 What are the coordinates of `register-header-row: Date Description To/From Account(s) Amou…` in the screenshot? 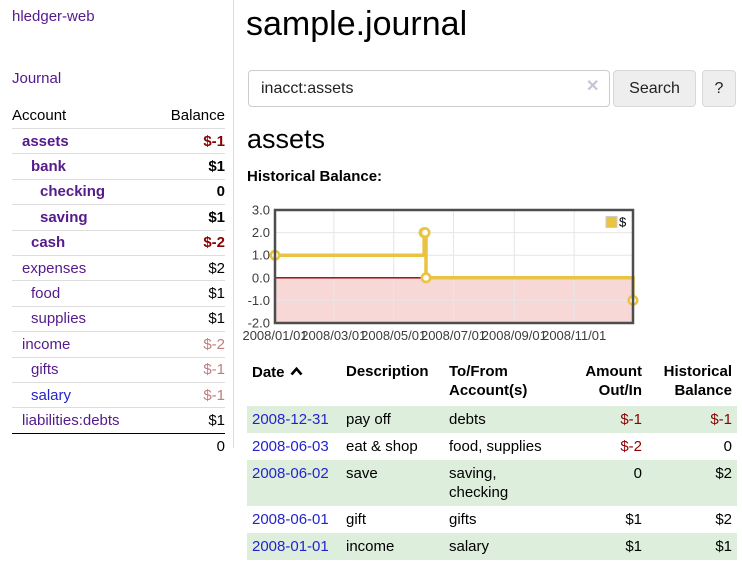 It's located at (492, 383).